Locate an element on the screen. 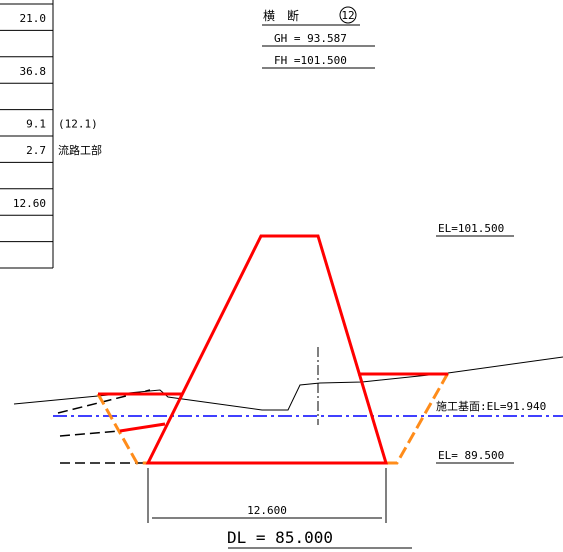 This screenshot has width=563, height=552. table-cell-value: 2.7 is located at coordinates (36, 150).